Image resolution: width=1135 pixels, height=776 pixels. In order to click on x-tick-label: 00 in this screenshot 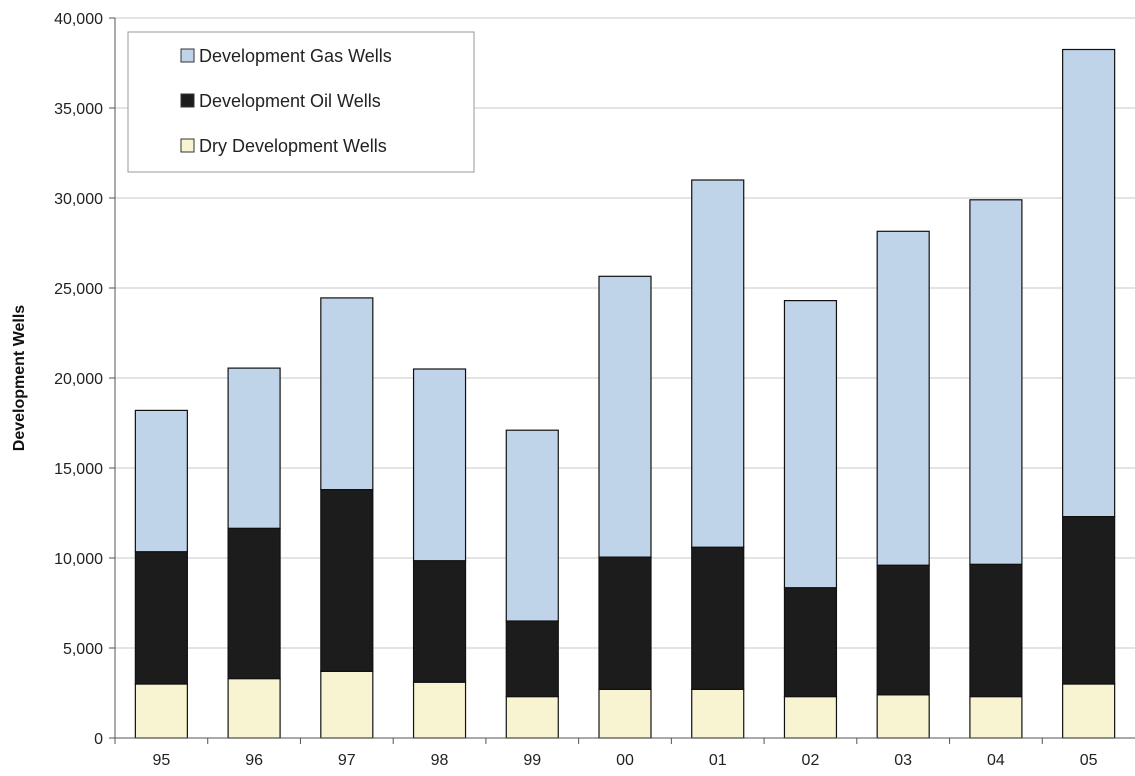, I will do `click(625, 760)`.